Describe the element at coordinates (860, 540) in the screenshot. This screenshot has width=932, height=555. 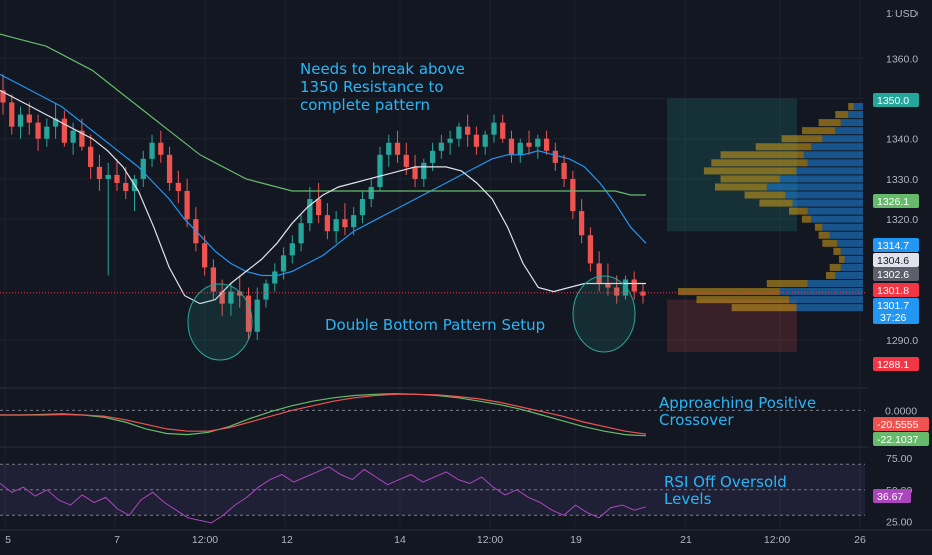
I see `time-tick-label: 26` at that location.